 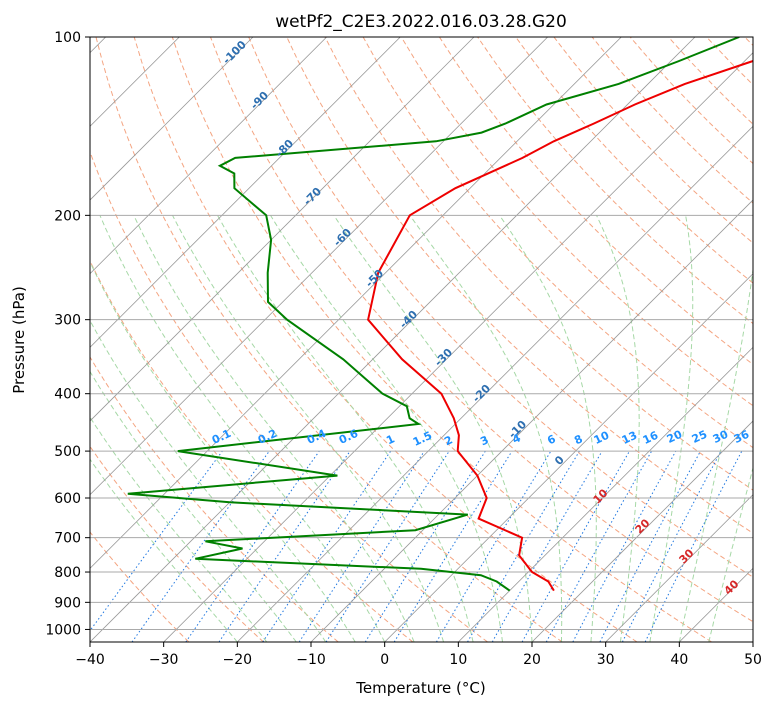 What do you see at coordinates (67, 321) in the screenshot?
I see `y-tick-label: 300` at bounding box center [67, 321].